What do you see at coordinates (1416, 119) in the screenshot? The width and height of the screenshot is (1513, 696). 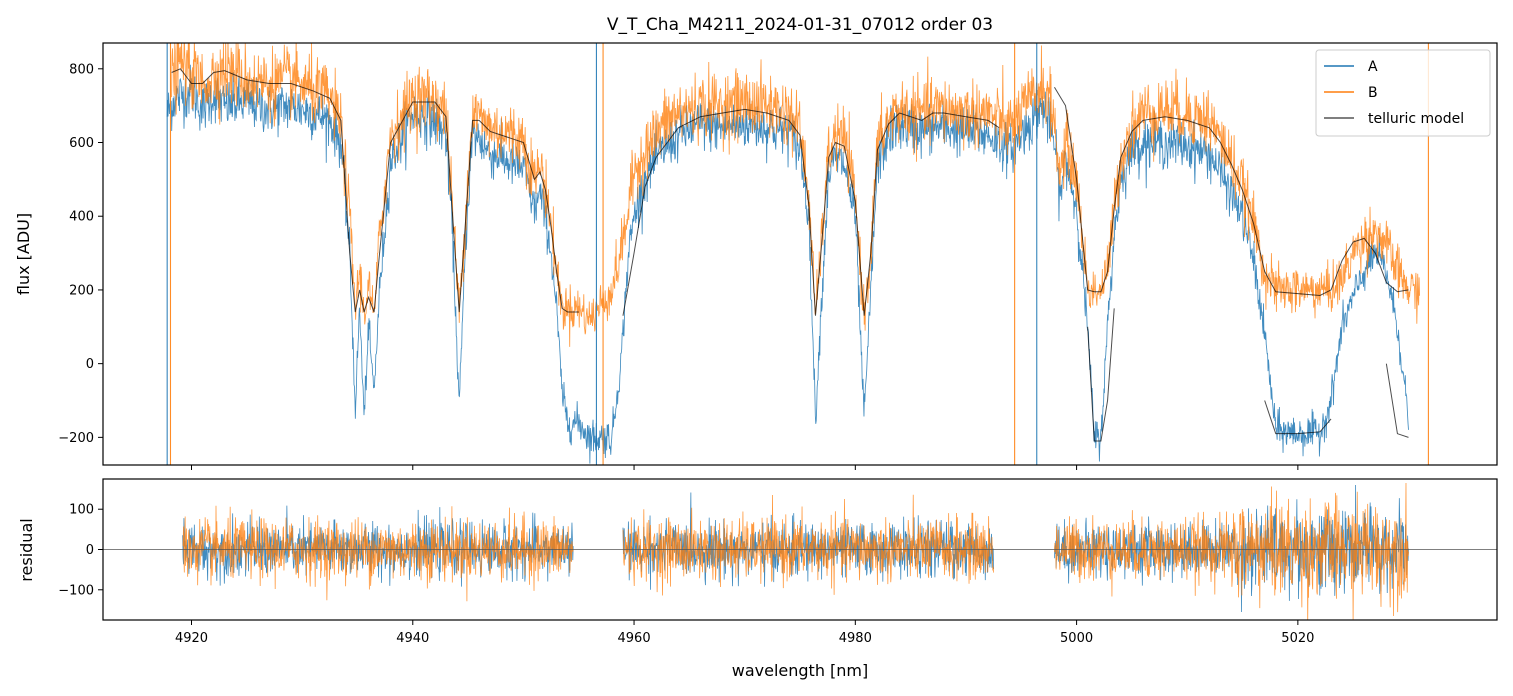 I see `legend-label-model: telluric model` at bounding box center [1416, 119].